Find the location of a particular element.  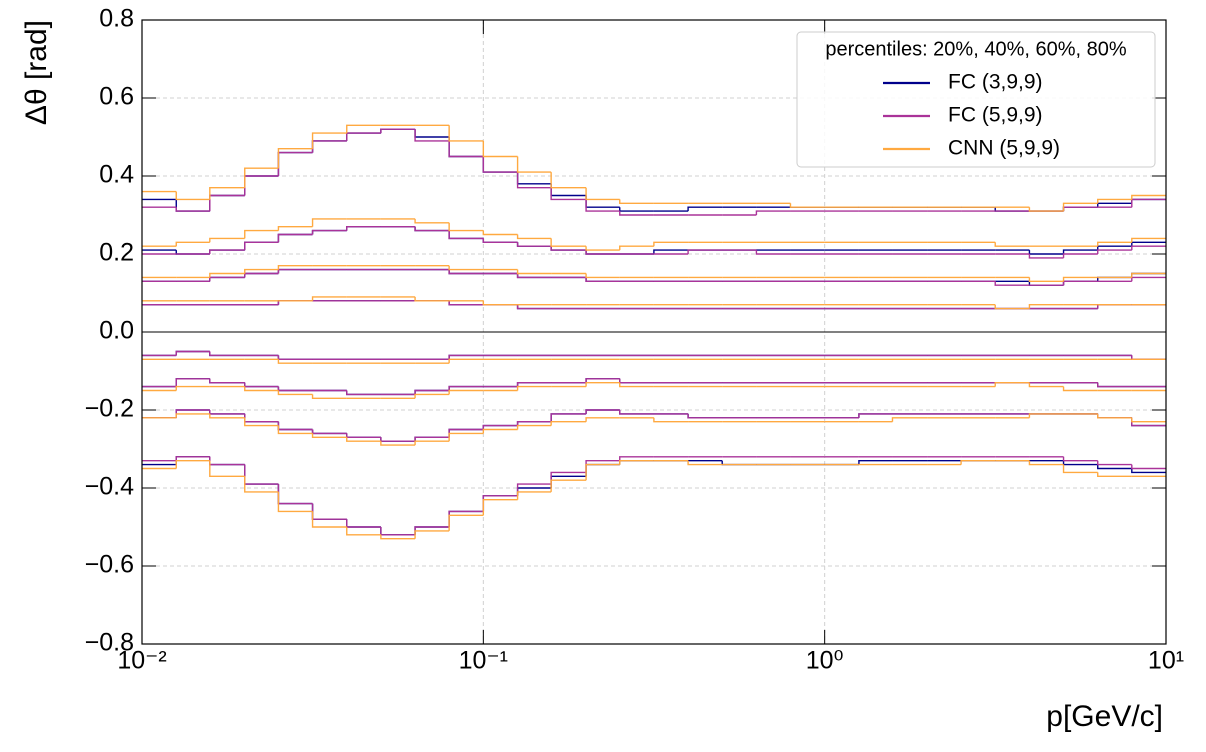

x-tick-label: 10⁻¹ is located at coordinates (483, 661).